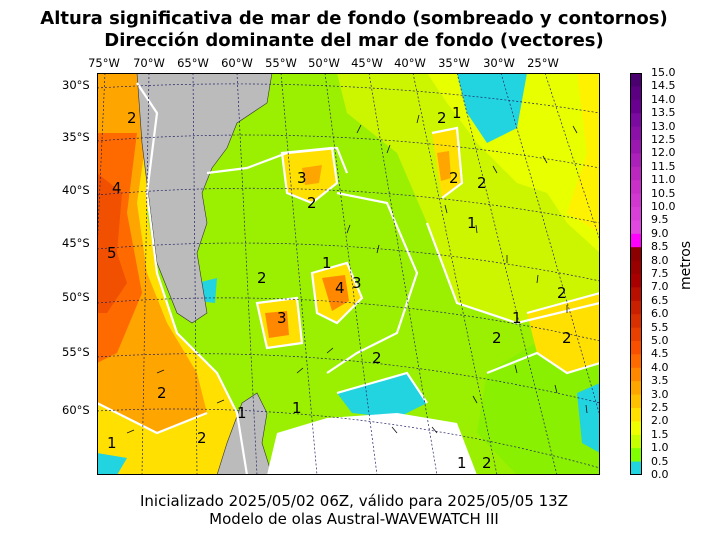 The height and width of the screenshot is (537, 708). I want to click on colorbar-tick-label: 3.0, so click(660, 394).